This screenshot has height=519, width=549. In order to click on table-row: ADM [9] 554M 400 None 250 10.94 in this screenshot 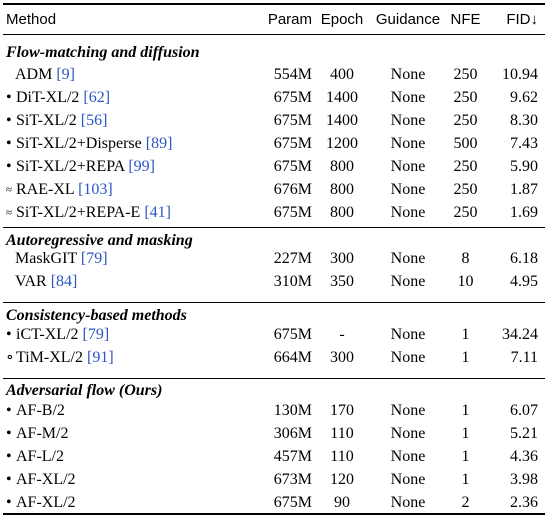, I will do `click(274, 75)`.